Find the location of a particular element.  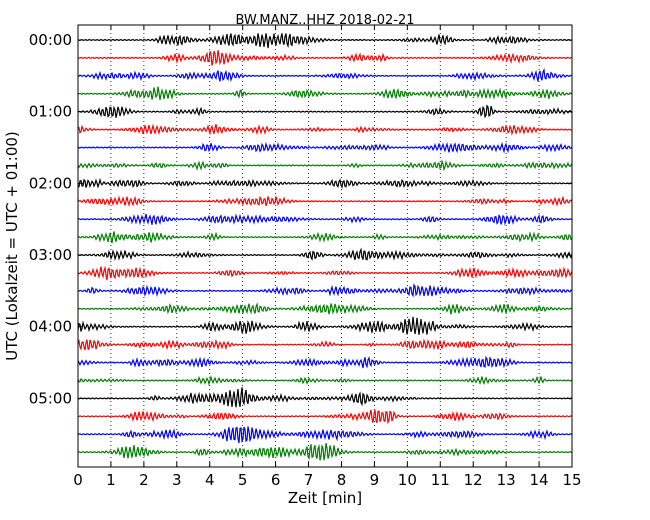

y-axis-label: UTC (Lokalzeit = UTC + 01:00) is located at coordinates (12, 246).